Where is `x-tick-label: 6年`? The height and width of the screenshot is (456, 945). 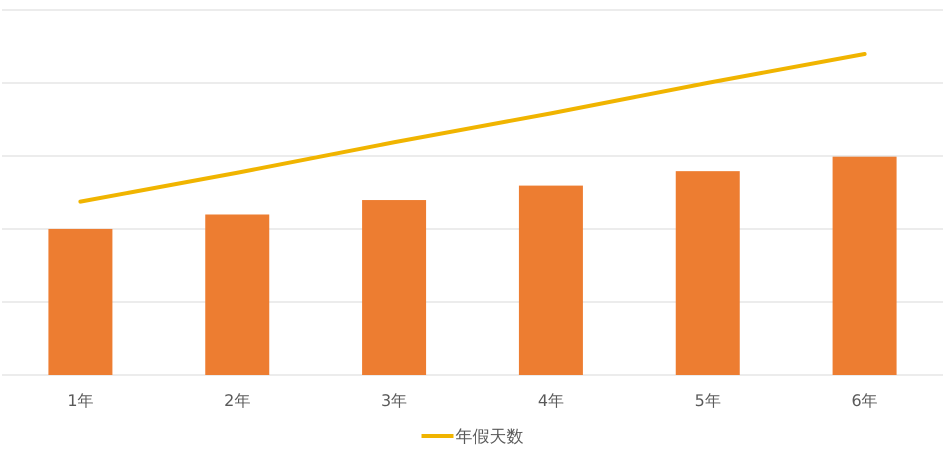 x-tick-label: 6年 is located at coordinates (864, 400).